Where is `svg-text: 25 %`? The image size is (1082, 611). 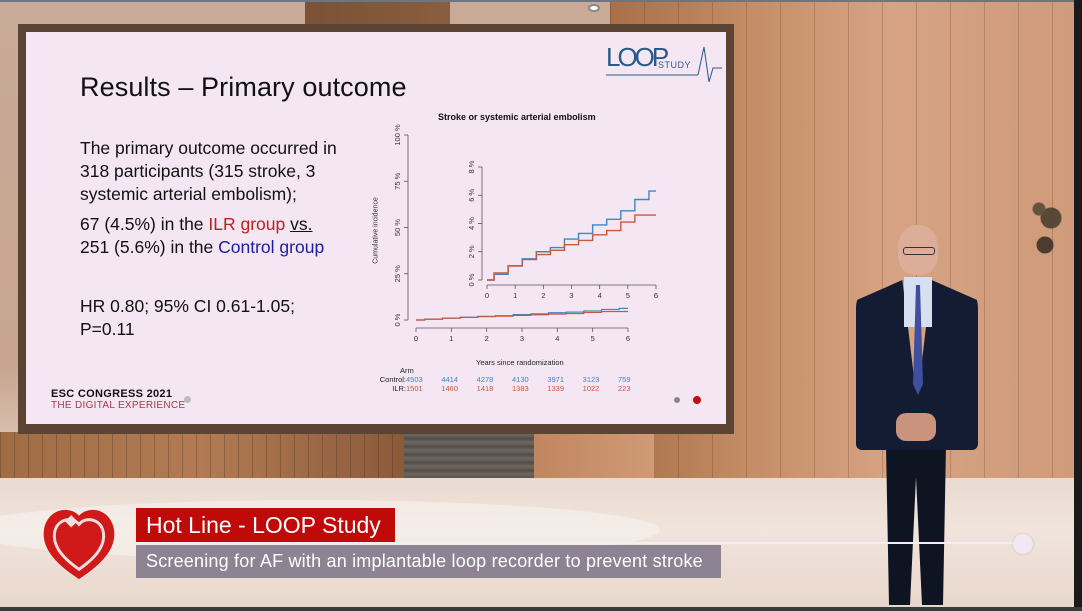 svg-text: 25 % is located at coordinates (397, 273).